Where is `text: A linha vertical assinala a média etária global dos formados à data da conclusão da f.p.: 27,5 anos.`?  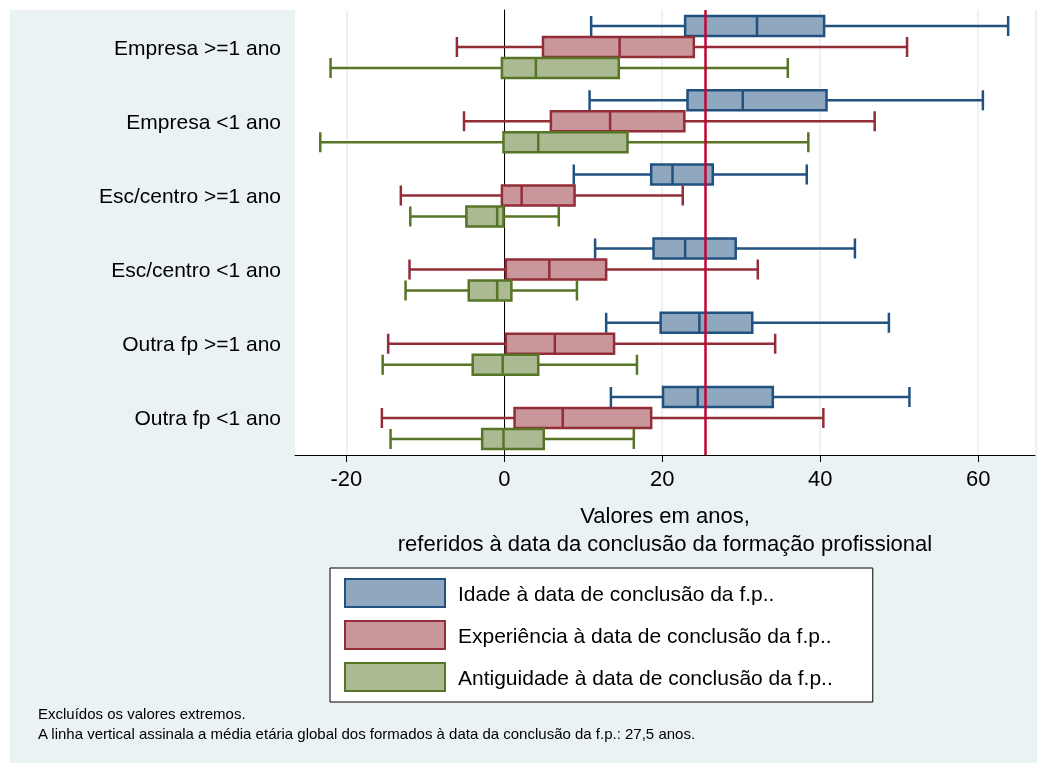 text: A linha vertical assinala a média etária global dos formados à data da conclusão da f.p.: 27,5 anos. is located at coordinates (367, 733).